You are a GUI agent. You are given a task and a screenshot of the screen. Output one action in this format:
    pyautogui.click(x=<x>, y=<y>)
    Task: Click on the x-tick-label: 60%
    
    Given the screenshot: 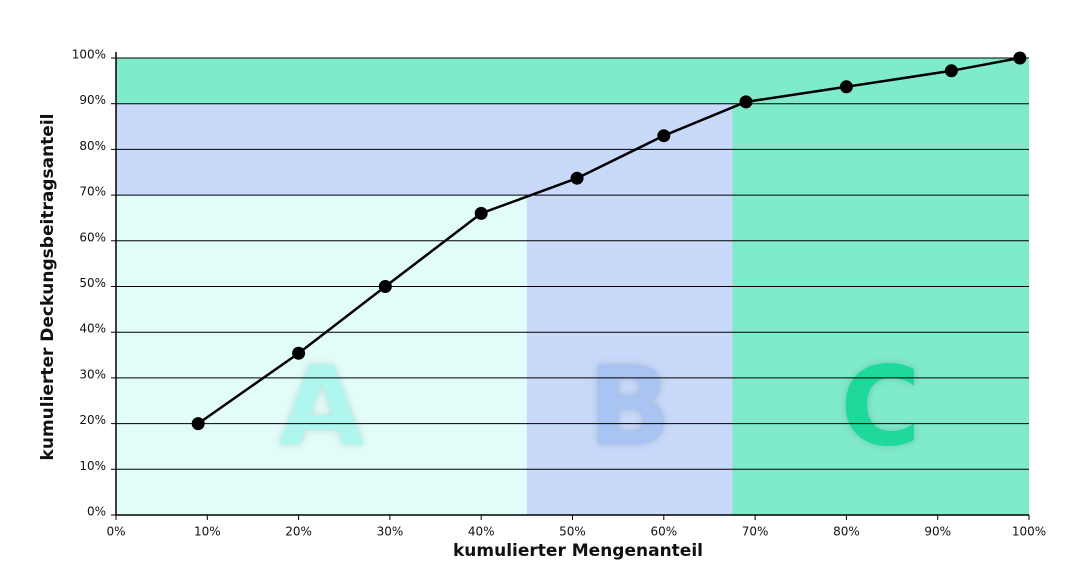 What is the action you would take?
    pyautogui.click(x=663, y=532)
    